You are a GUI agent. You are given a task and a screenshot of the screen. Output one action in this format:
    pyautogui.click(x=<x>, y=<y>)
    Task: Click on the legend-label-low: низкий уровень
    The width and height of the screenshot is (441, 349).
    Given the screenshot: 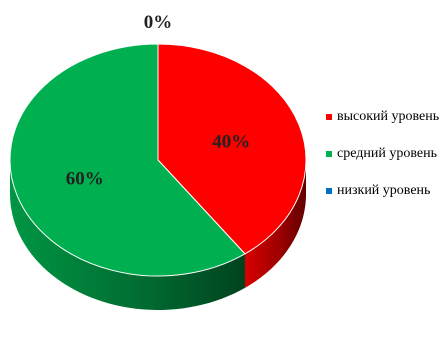 What is the action you would take?
    pyautogui.click(x=384, y=190)
    